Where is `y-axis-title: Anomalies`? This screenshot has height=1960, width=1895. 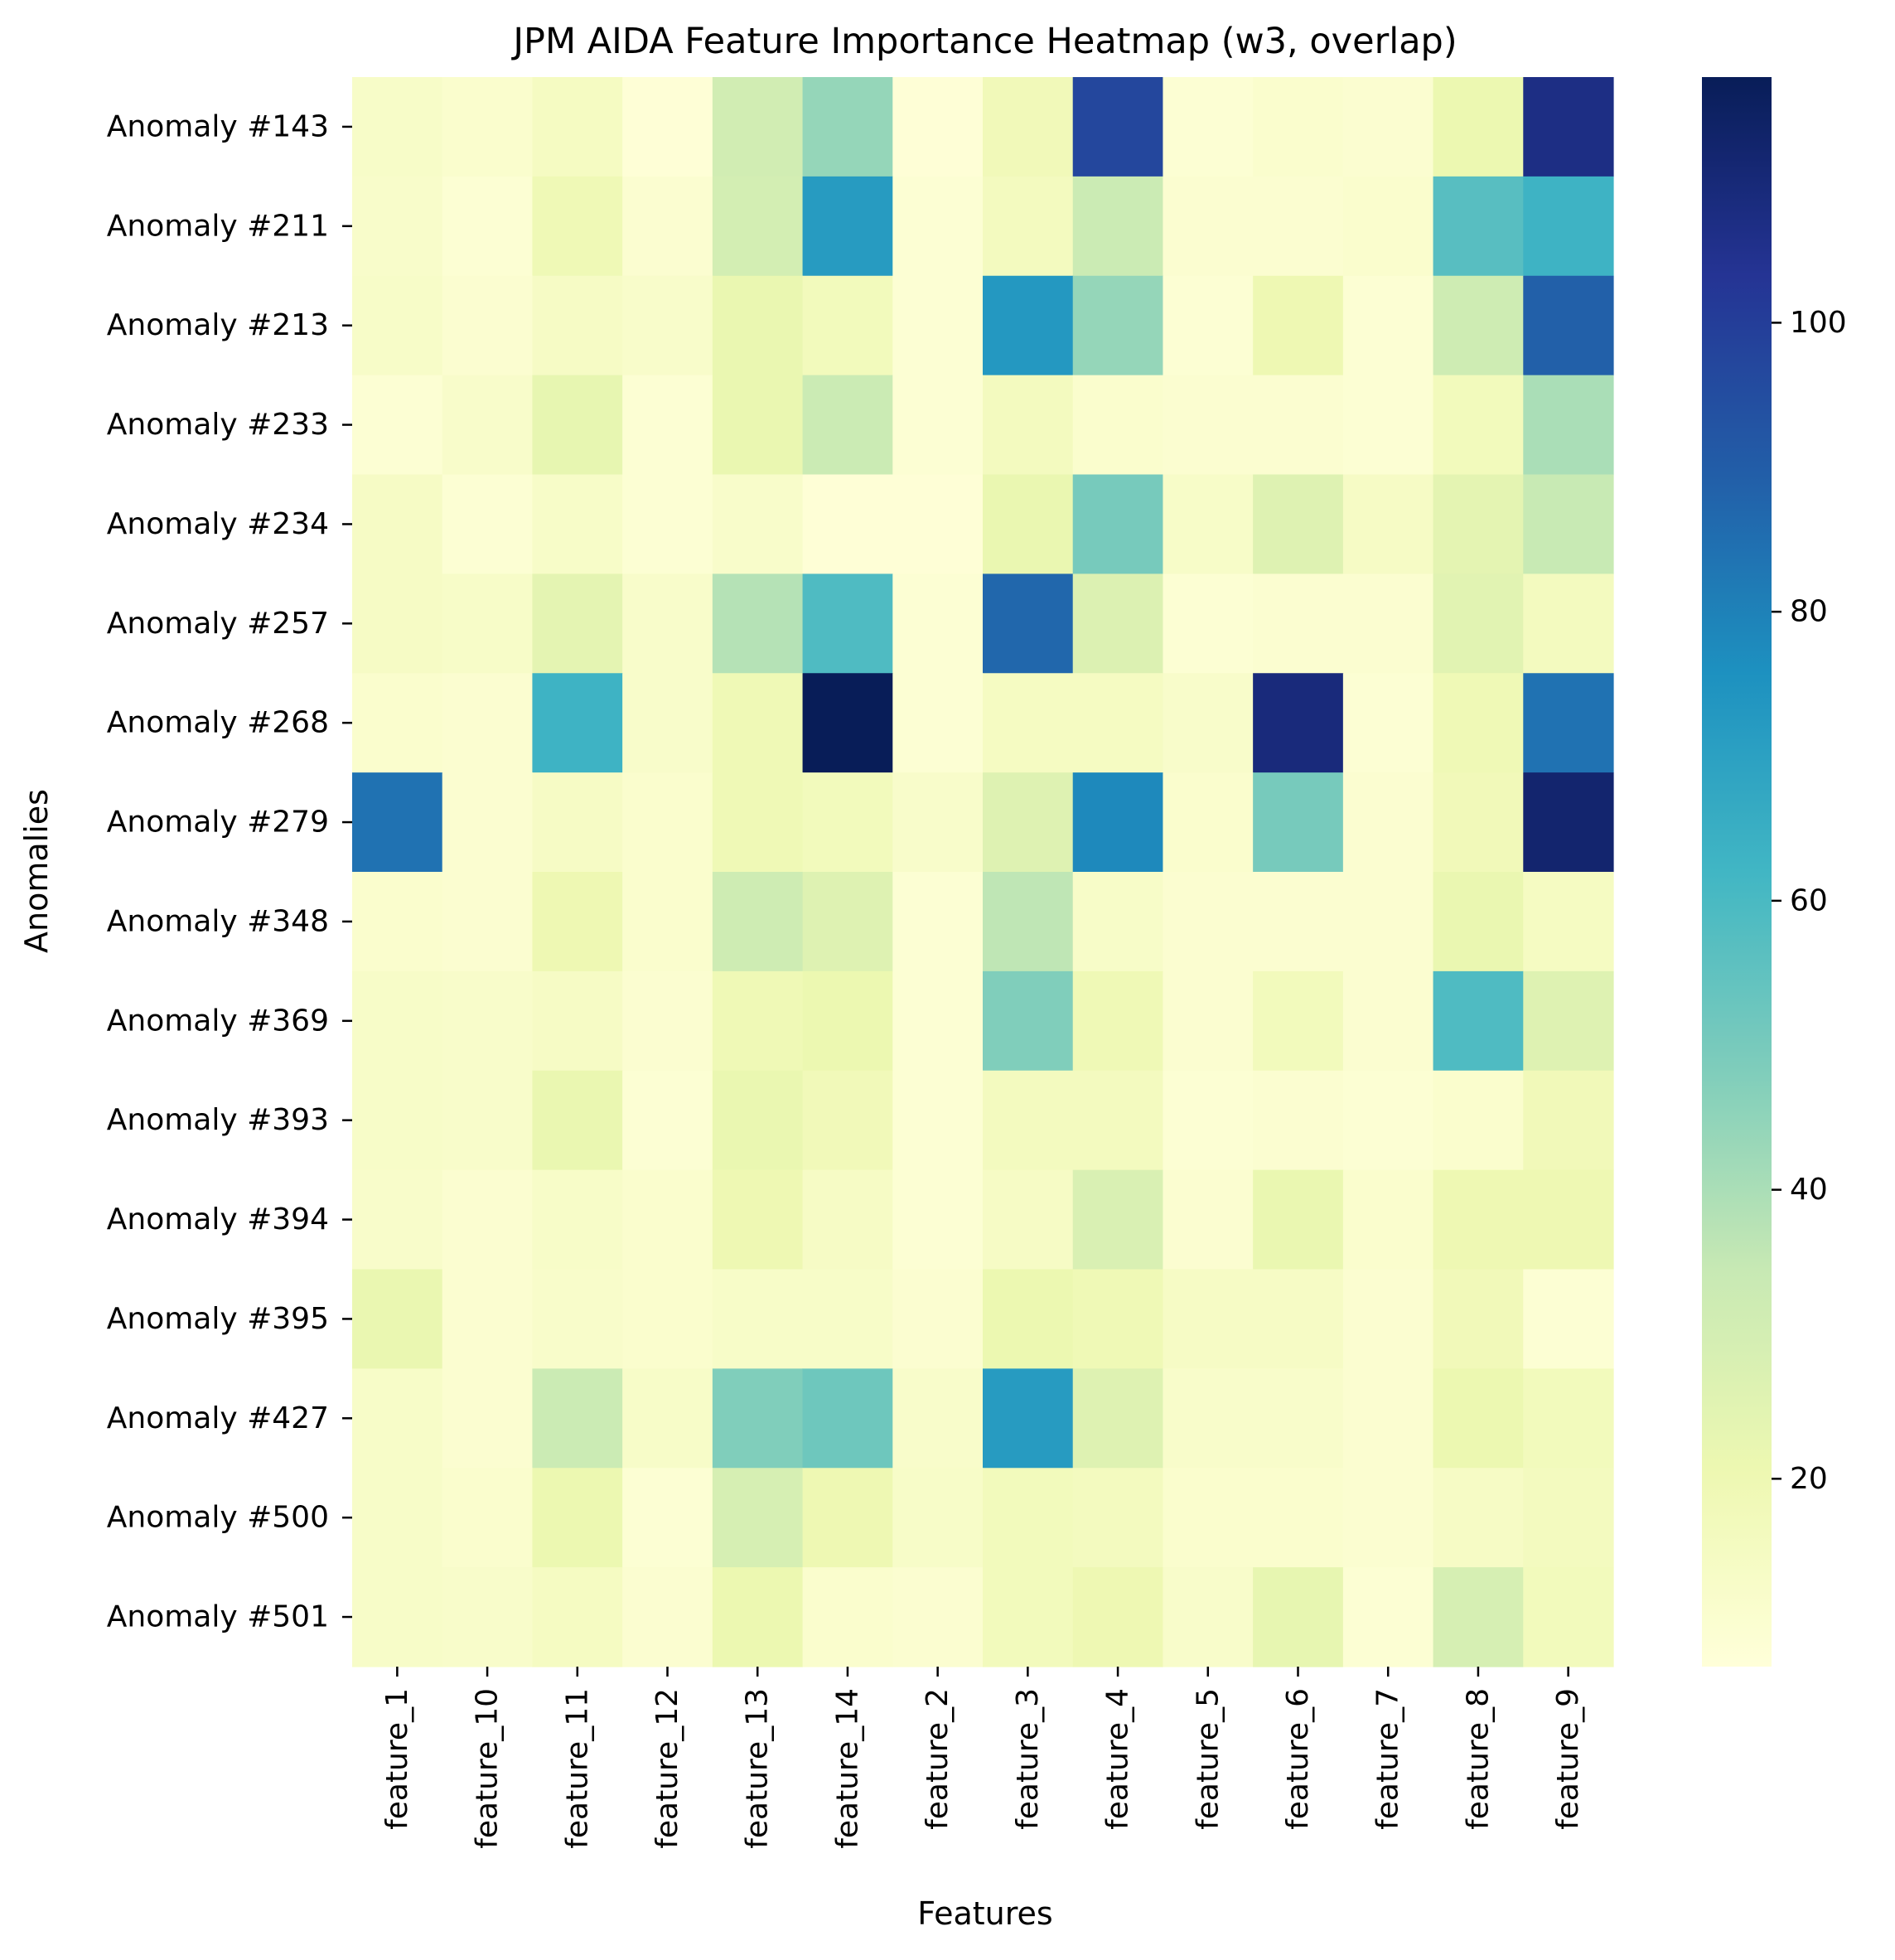
y-axis-title: Anomalies is located at coordinates (36, 871).